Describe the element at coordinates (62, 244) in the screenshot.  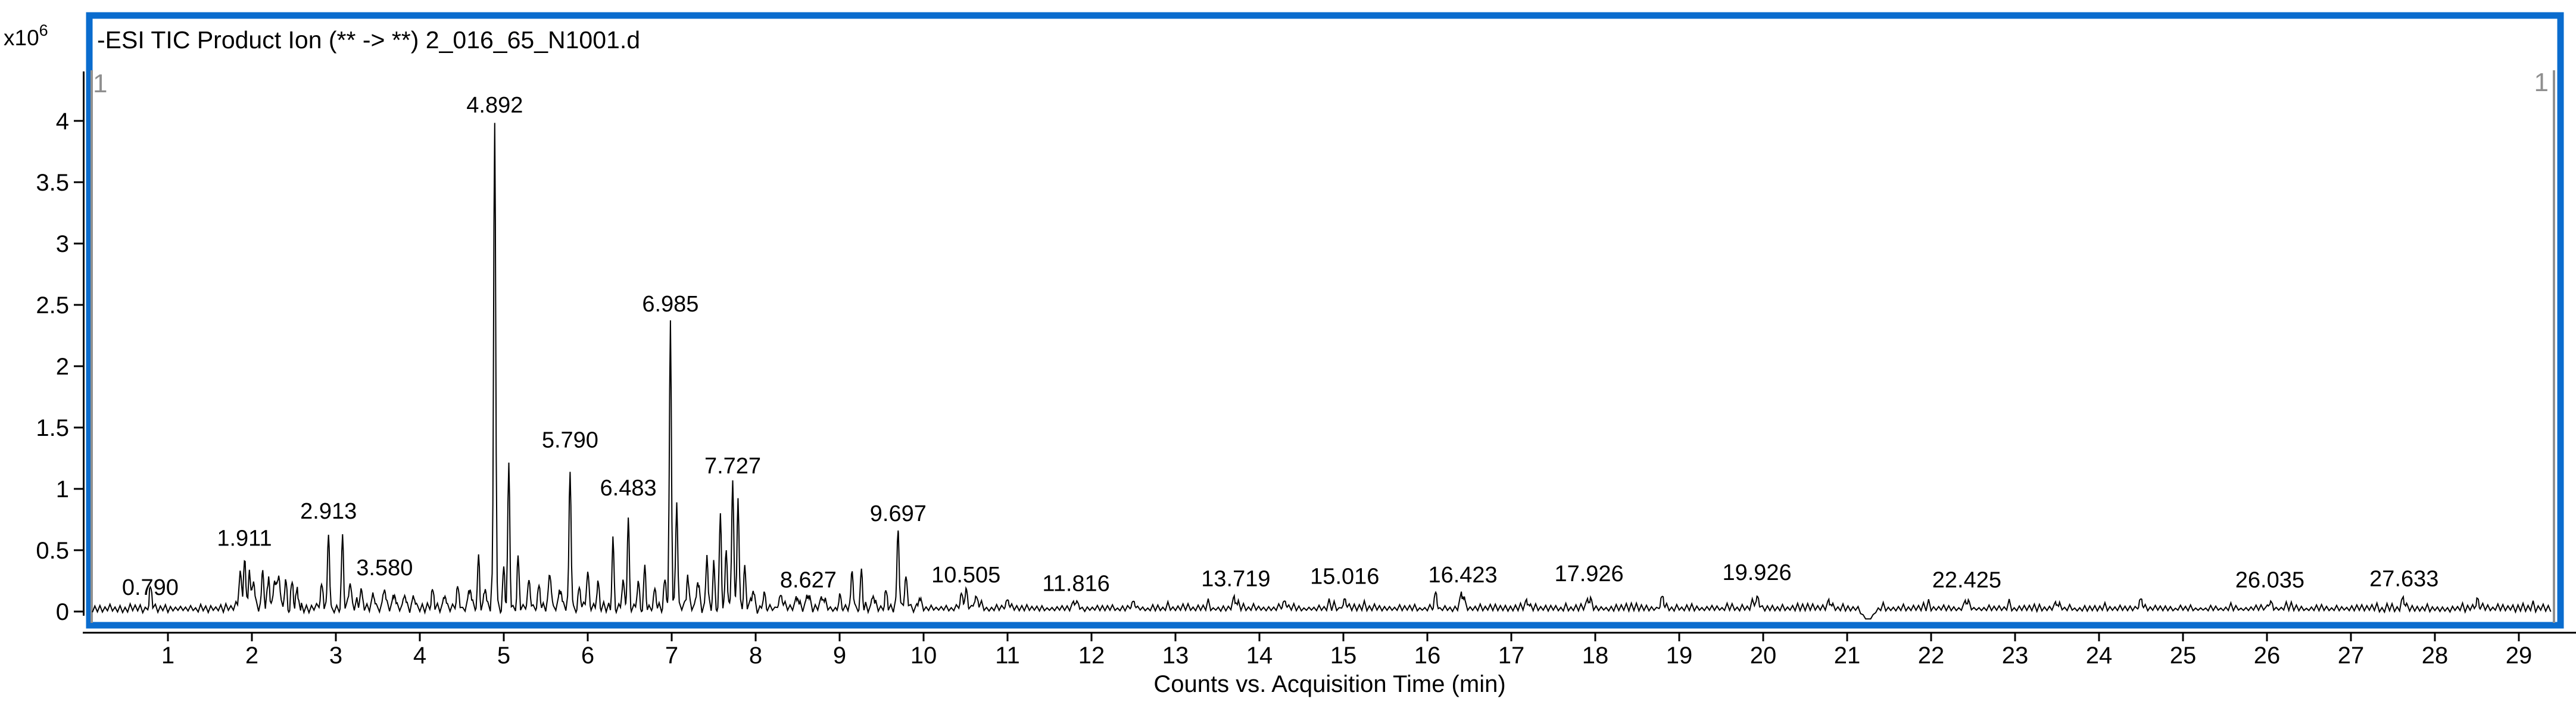
I see `y-tick-label: 3` at that location.